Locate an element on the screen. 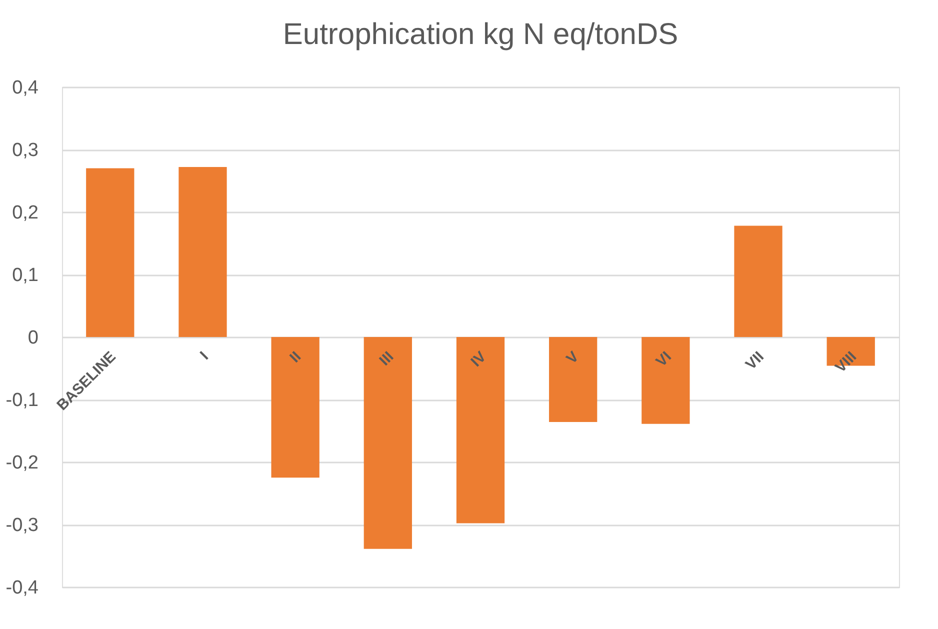 Image resolution: width=938 pixels, height=629 pixels. x-tick-label: V is located at coordinates (572, 358).